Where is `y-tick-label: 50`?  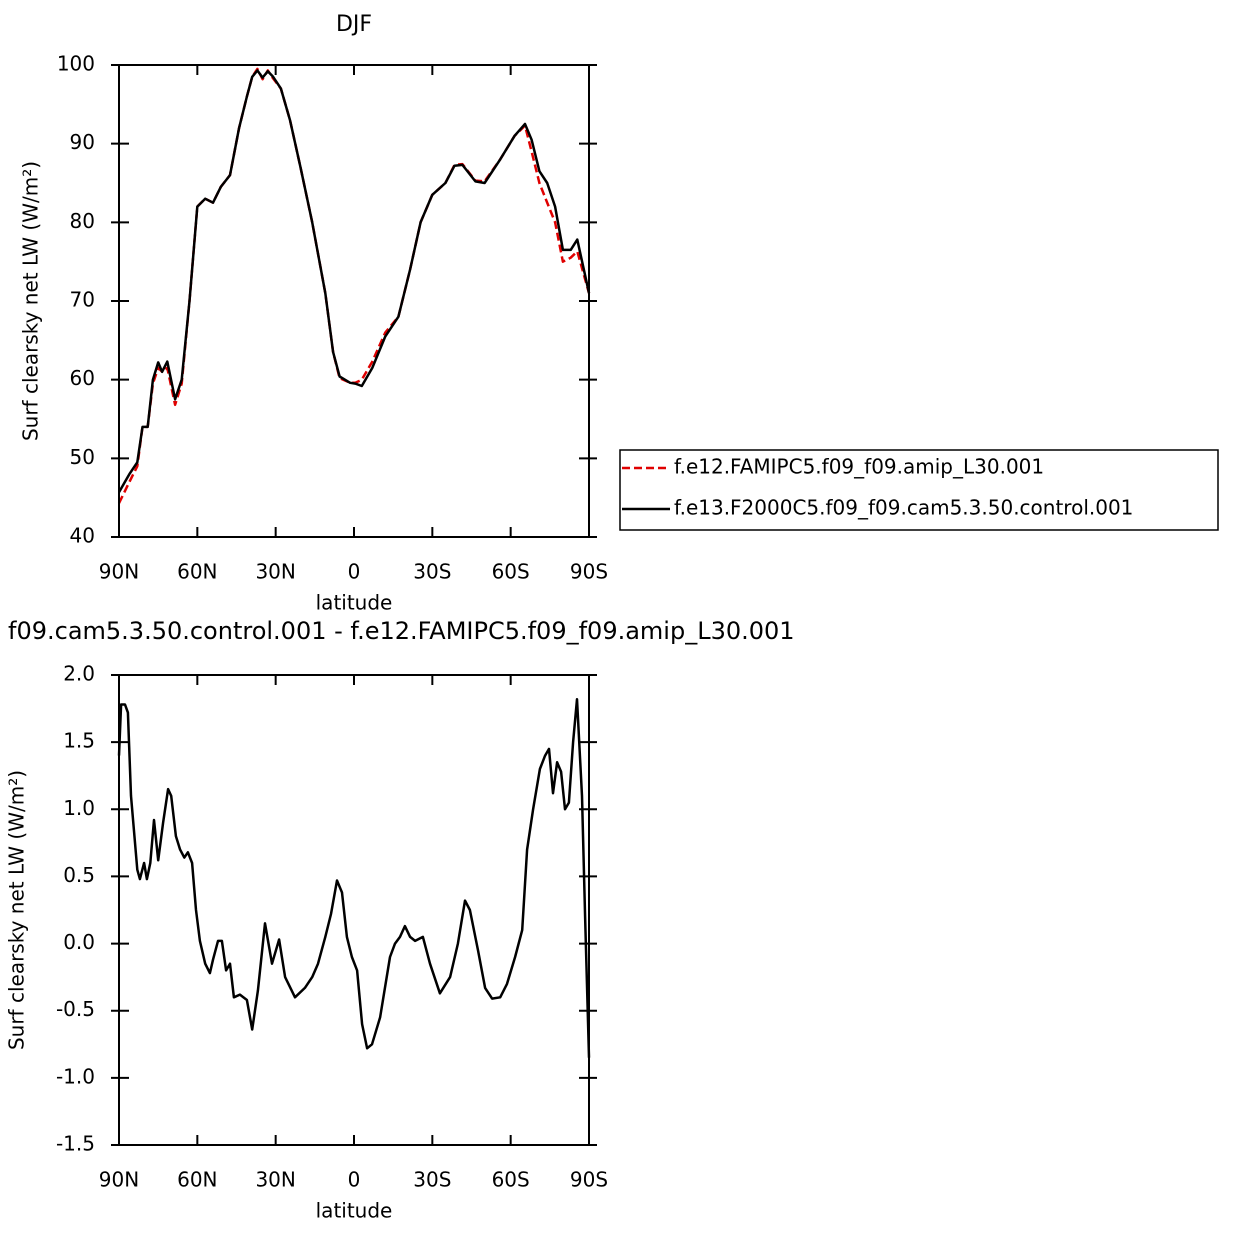 y-tick-label: 50 is located at coordinates (82, 457).